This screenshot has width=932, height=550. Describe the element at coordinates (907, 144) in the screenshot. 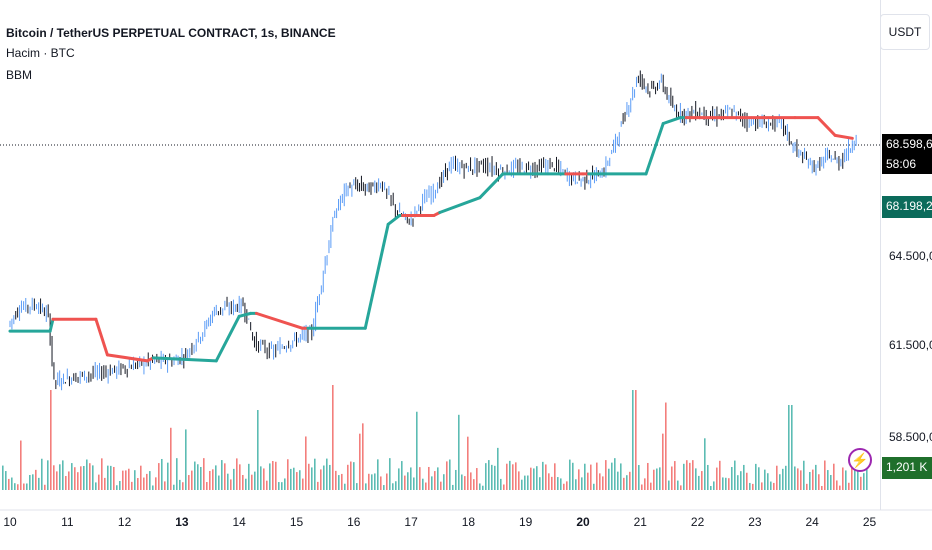

I see `last-price-label: 68.598,6` at that location.